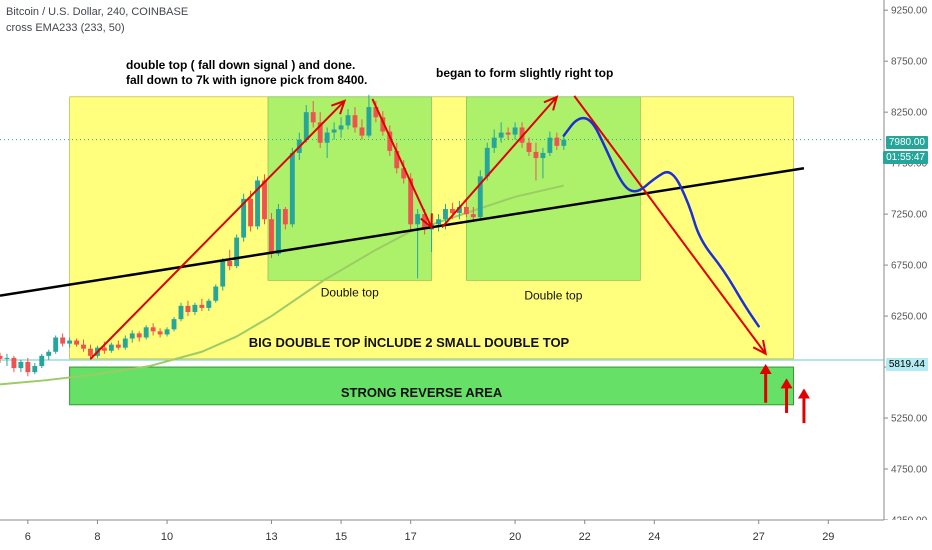  Describe the element at coordinates (906, 364) in the screenshot. I see `support-price-tag: 5819.44` at that location.